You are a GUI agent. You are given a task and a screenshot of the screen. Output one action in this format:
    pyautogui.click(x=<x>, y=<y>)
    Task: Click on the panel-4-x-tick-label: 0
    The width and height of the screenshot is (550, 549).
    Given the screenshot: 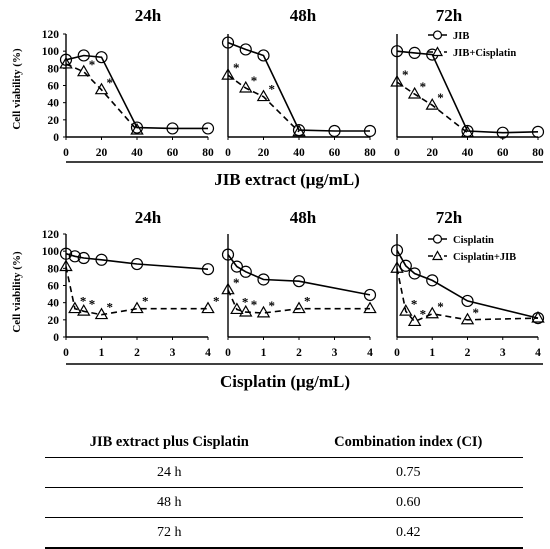 What is the action you would take?
    pyautogui.click(x=228, y=353)
    